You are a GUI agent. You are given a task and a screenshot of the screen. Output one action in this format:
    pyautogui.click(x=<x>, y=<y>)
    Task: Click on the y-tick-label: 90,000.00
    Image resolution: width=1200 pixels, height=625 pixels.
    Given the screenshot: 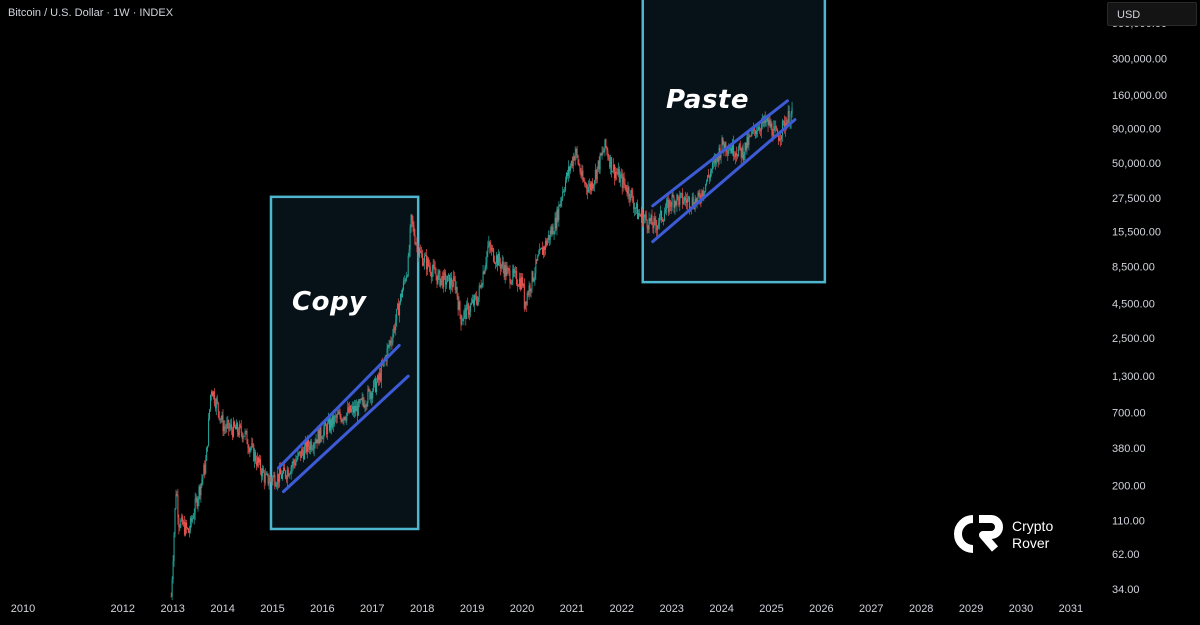 What is the action you would take?
    pyautogui.click(x=1136, y=130)
    